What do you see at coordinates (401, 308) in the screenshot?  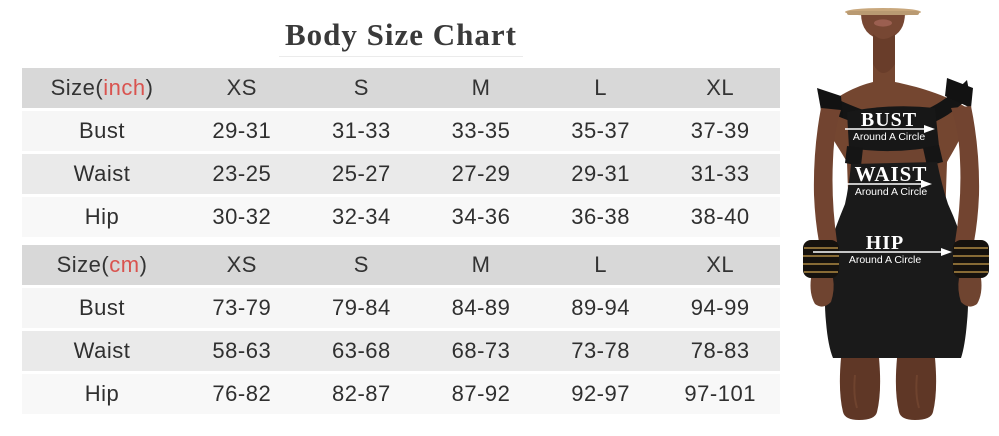 I see `size-row-bust: Bust 73-79 79-84 84-89 89-94 94-99` at bounding box center [401, 308].